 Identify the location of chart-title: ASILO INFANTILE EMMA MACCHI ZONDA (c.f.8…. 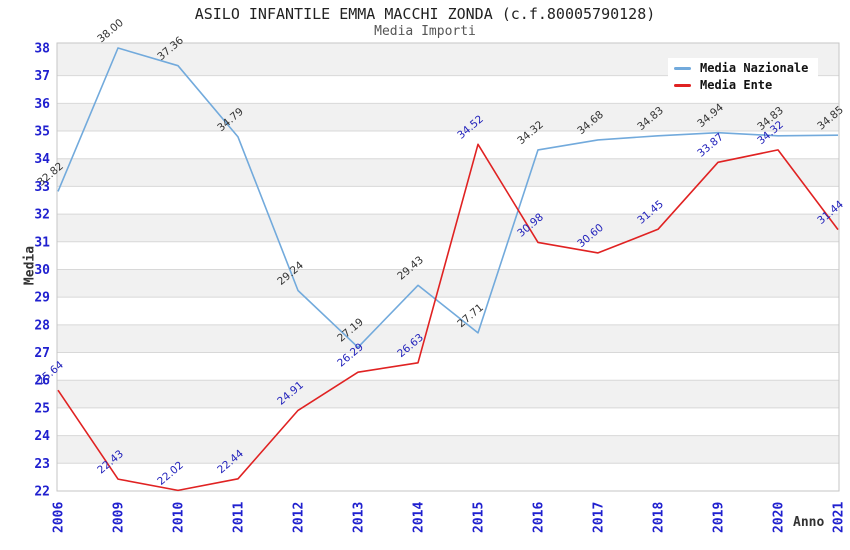
(425, 14).